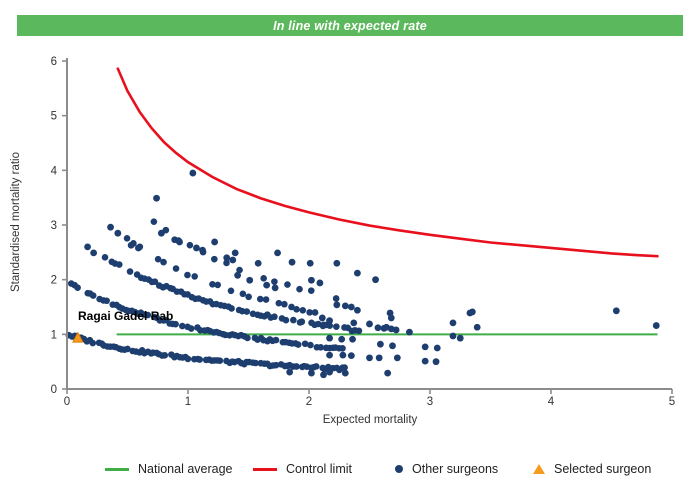  What do you see at coordinates (399, 469) in the screenshot?
I see `other-surgeons-dot-swatch` at bounding box center [399, 469].